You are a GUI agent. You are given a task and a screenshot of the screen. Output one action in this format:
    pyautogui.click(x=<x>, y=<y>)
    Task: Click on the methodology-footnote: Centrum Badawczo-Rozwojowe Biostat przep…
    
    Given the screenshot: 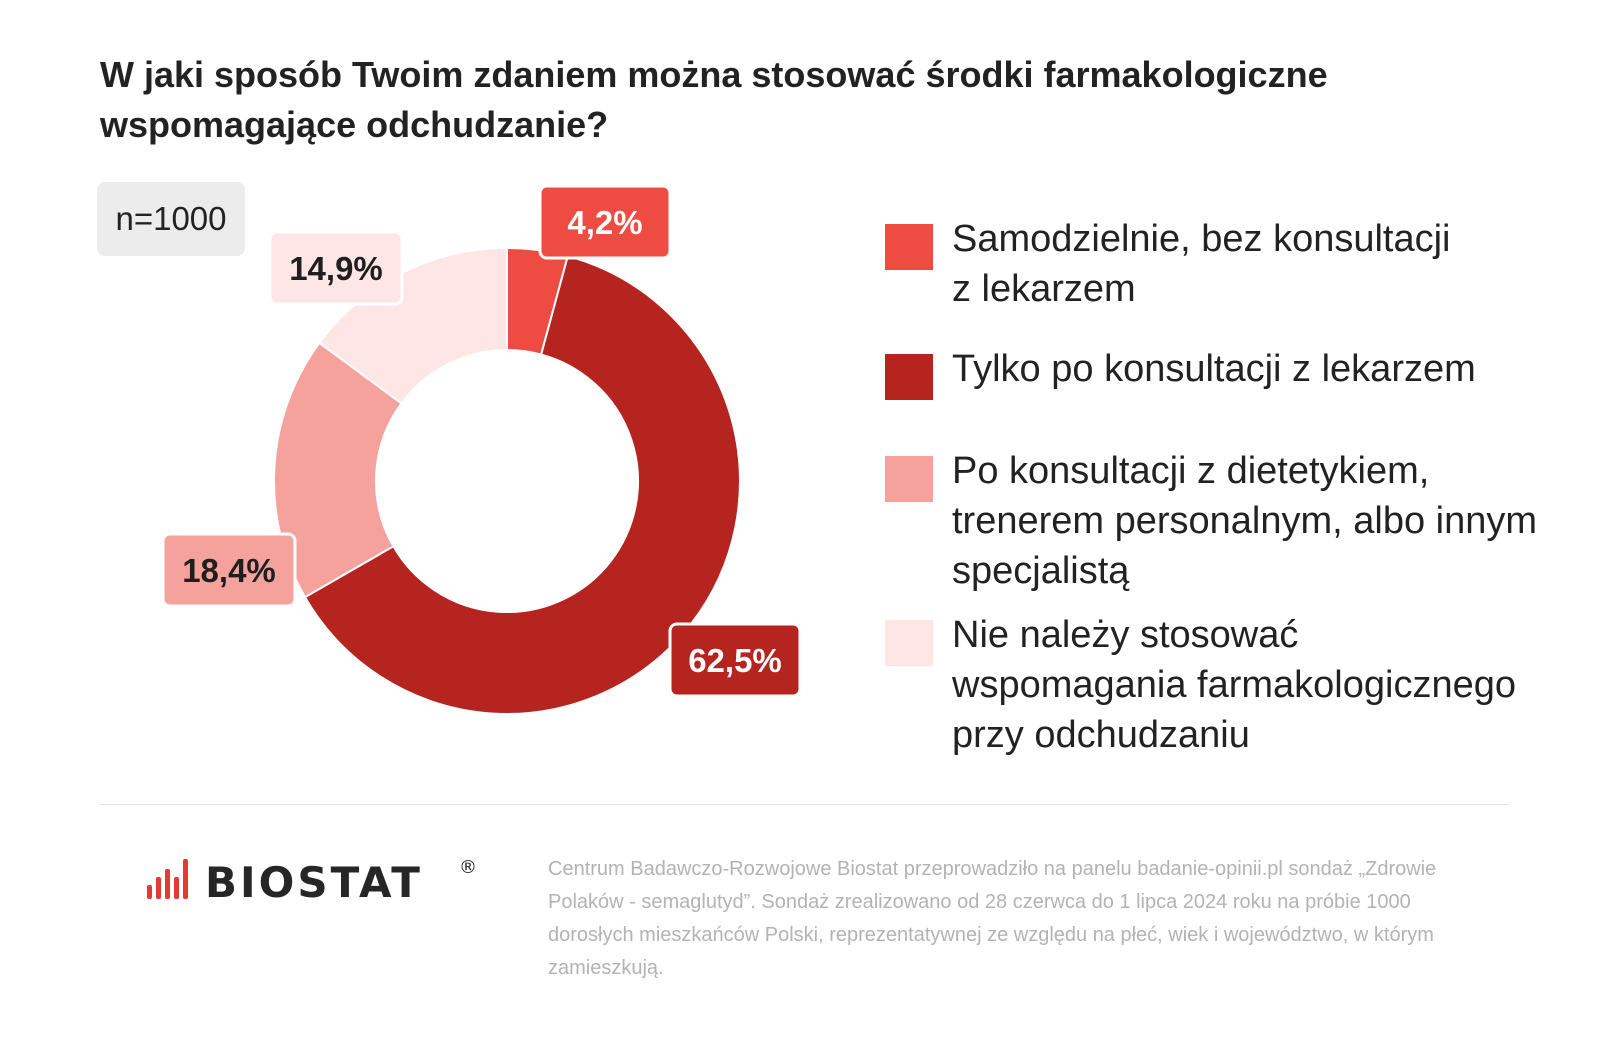 What is the action you would take?
    pyautogui.click(x=992, y=918)
    